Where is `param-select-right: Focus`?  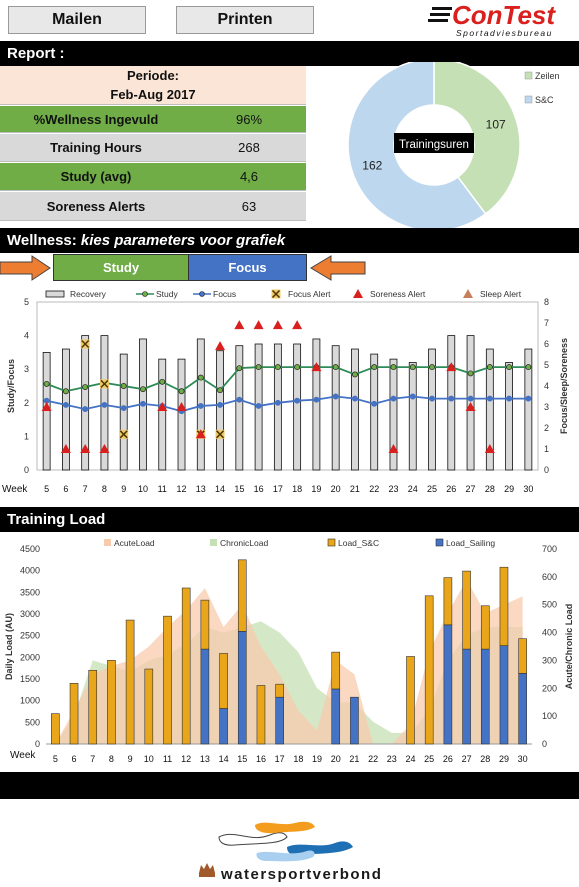 param-select-right: Focus is located at coordinates (247, 267).